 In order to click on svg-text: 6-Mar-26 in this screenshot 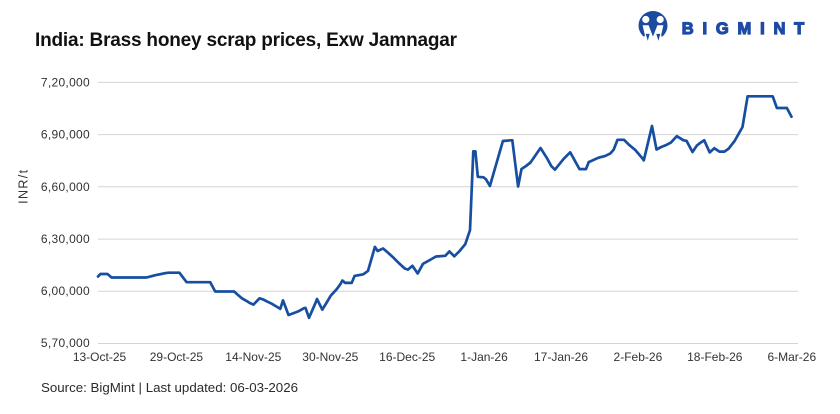, I will do `click(791, 357)`.